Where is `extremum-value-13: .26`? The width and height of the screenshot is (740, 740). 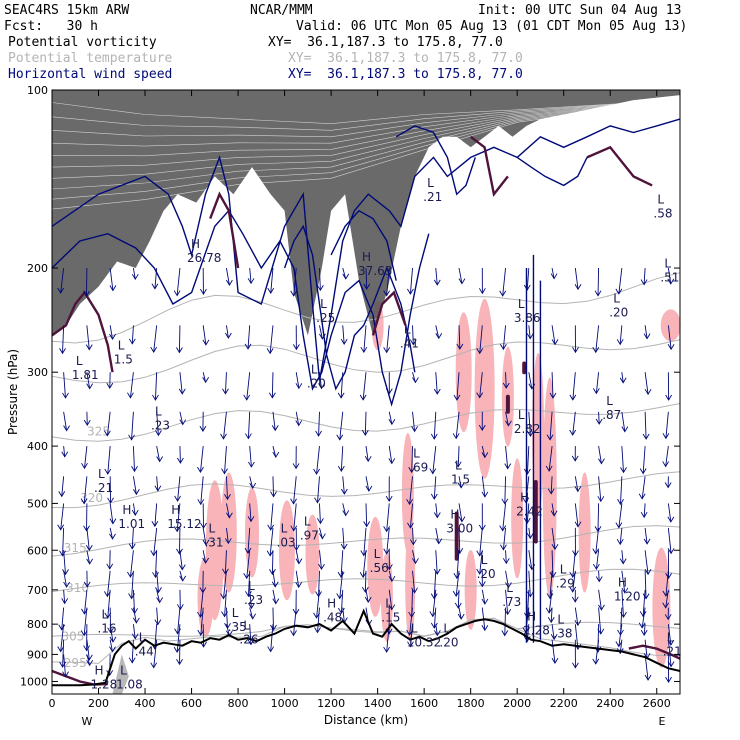 extremum-value-13: .26 is located at coordinates (248, 640).